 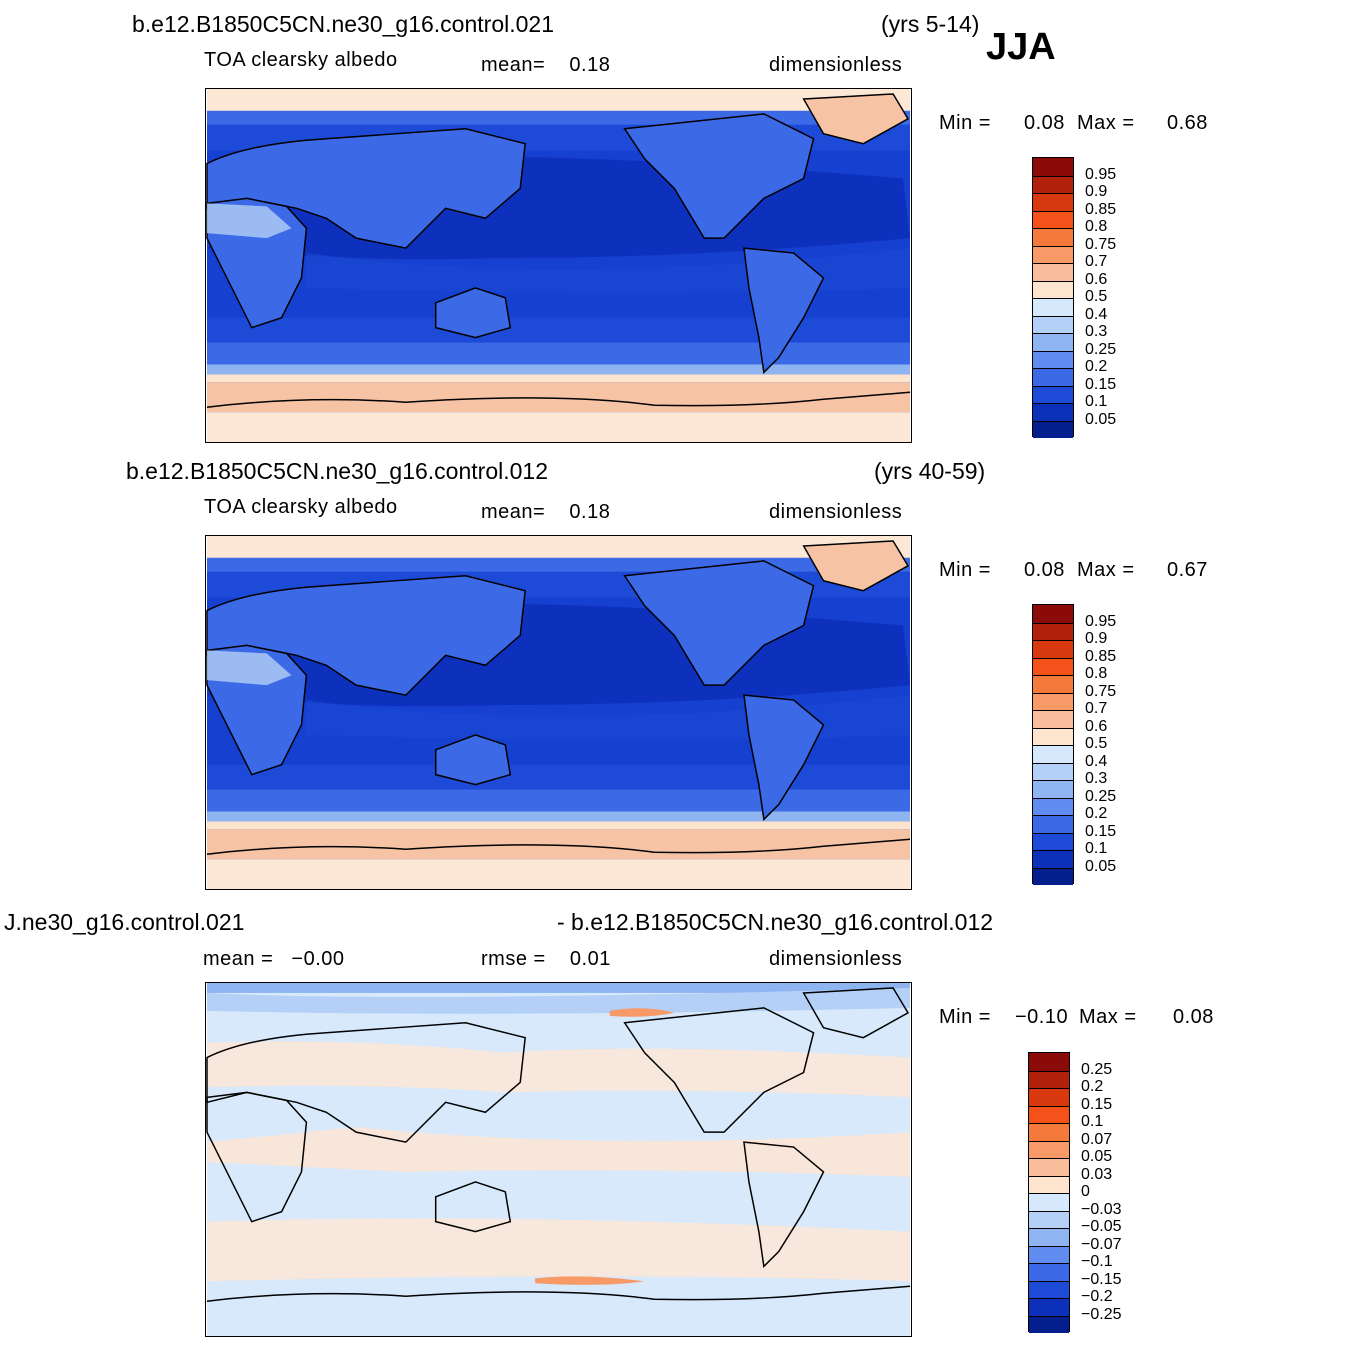 I want to click on panel2-max-label: Max =, so click(x=1106, y=570).